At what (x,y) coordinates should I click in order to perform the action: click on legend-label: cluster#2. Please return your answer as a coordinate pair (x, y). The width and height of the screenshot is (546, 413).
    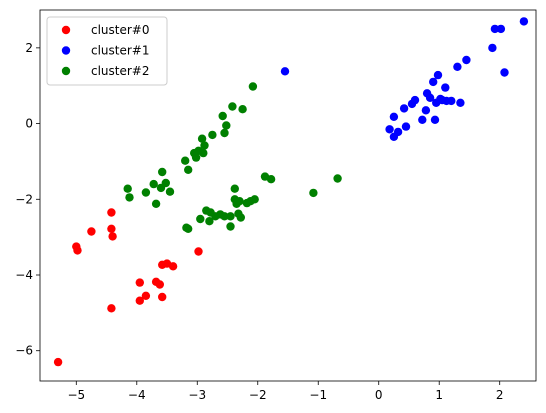
    Looking at the image, I should click on (120, 71).